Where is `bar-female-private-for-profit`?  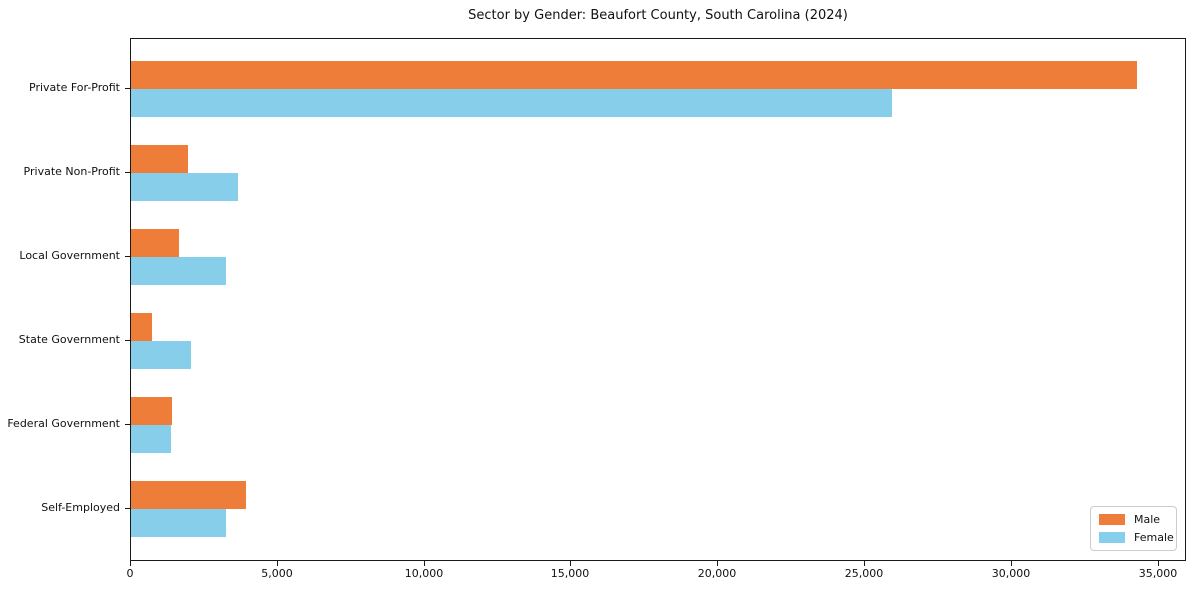 bar-female-private-for-profit is located at coordinates (511, 103).